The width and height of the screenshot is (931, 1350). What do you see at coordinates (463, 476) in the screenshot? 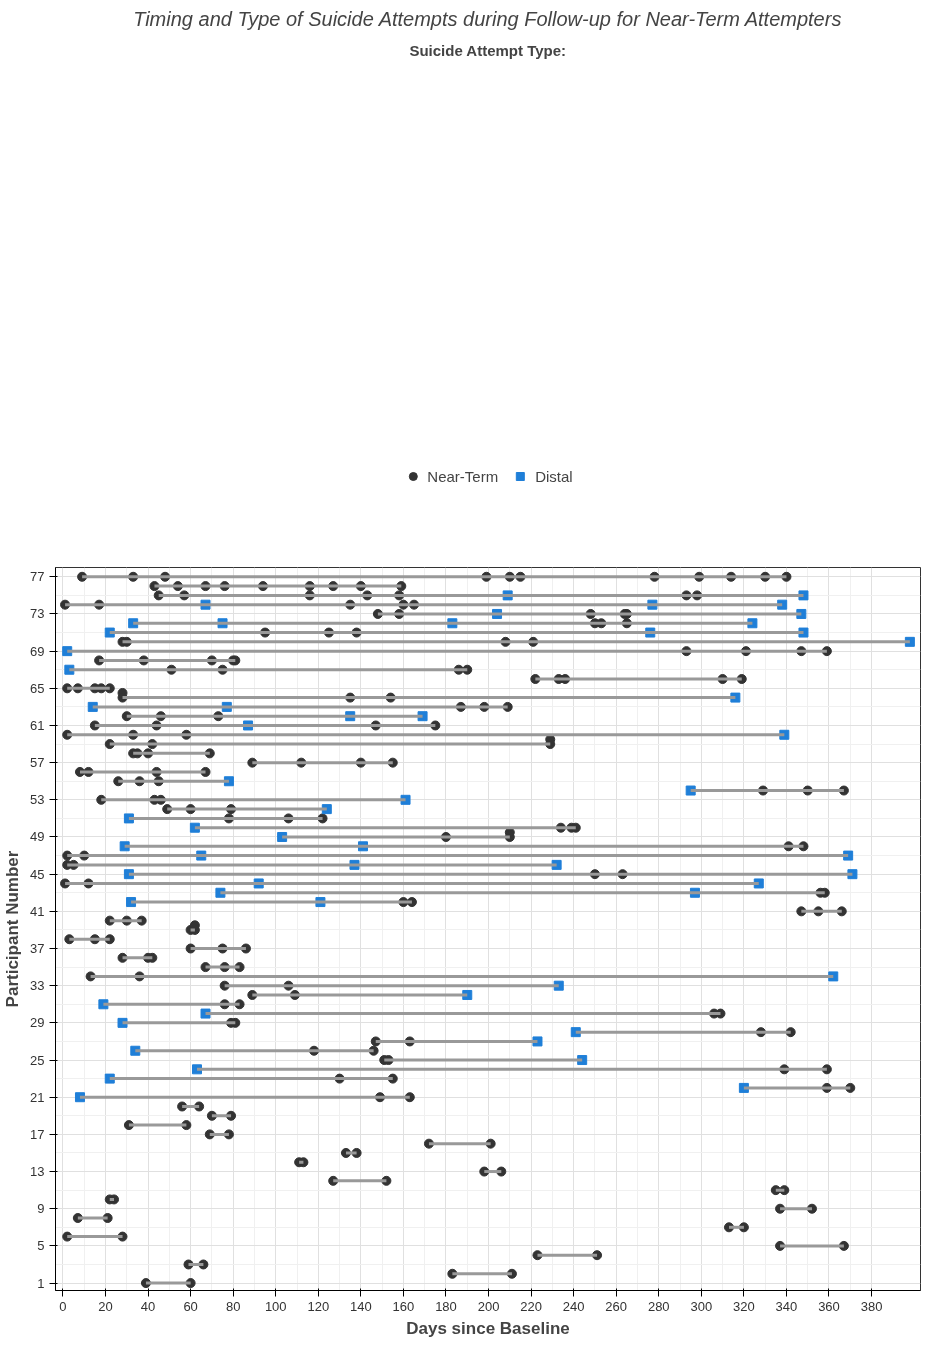
I see `legend-label: Near-Term` at bounding box center [463, 476].